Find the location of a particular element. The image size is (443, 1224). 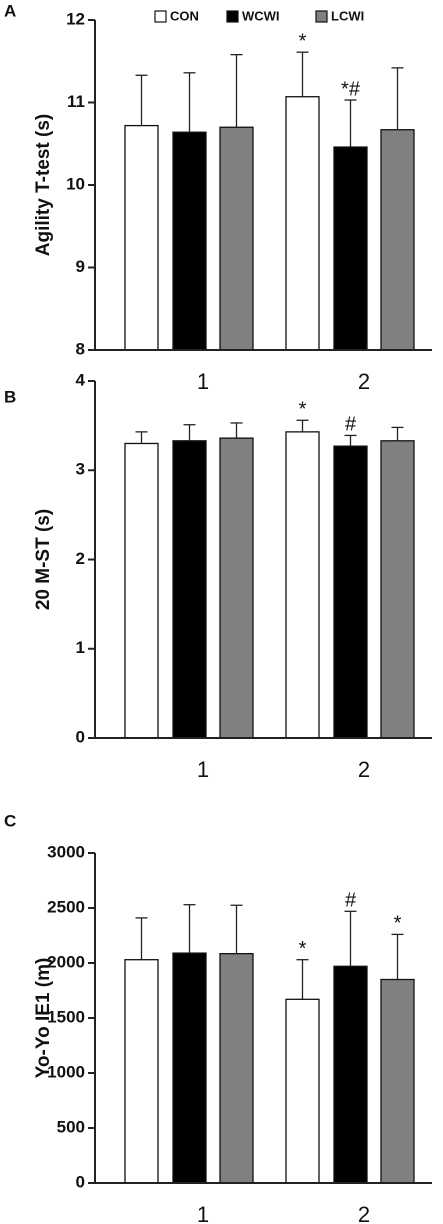

y-tick-label: 12 is located at coordinates (75, 18).